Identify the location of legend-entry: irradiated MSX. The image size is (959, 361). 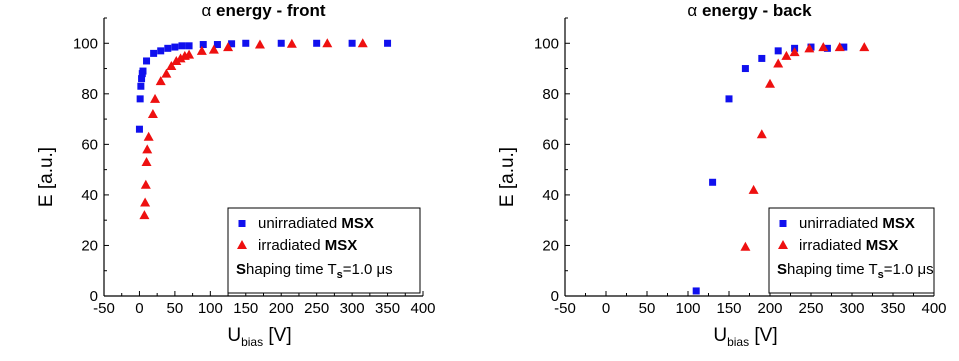
(848, 245).